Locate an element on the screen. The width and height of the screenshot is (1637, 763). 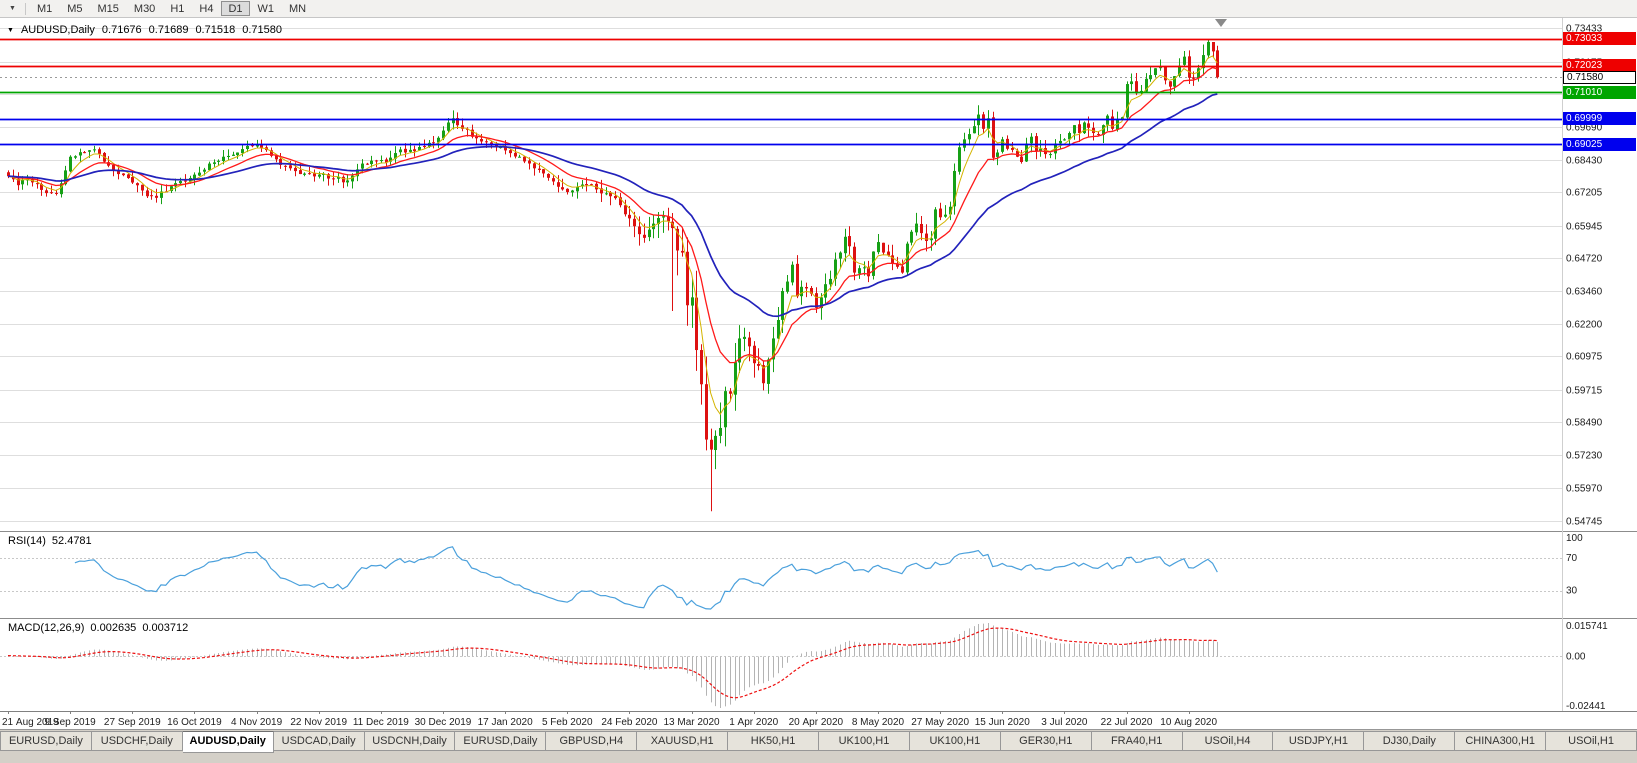
ohlc-high: 0.71689 is located at coordinates (168, 30).